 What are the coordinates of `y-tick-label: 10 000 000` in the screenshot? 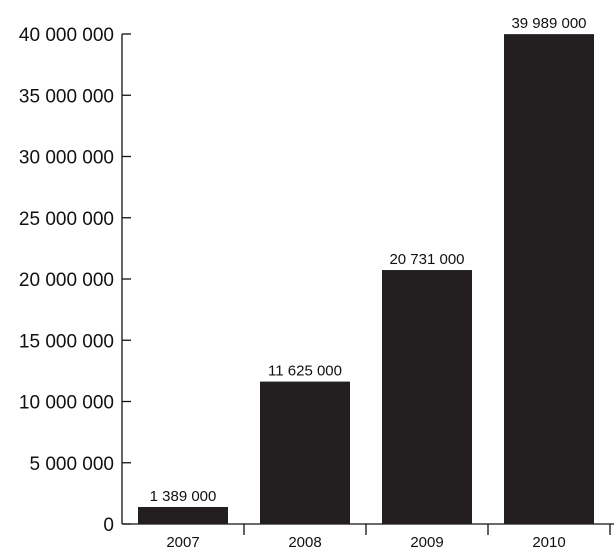 It's located at (66, 403).